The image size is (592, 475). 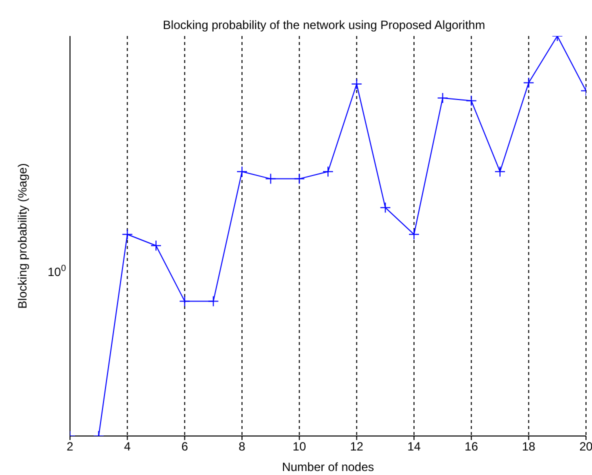 I want to click on chart-title: Blocking probability of the network using Proposed Algorithm, so click(x=324, y=25).